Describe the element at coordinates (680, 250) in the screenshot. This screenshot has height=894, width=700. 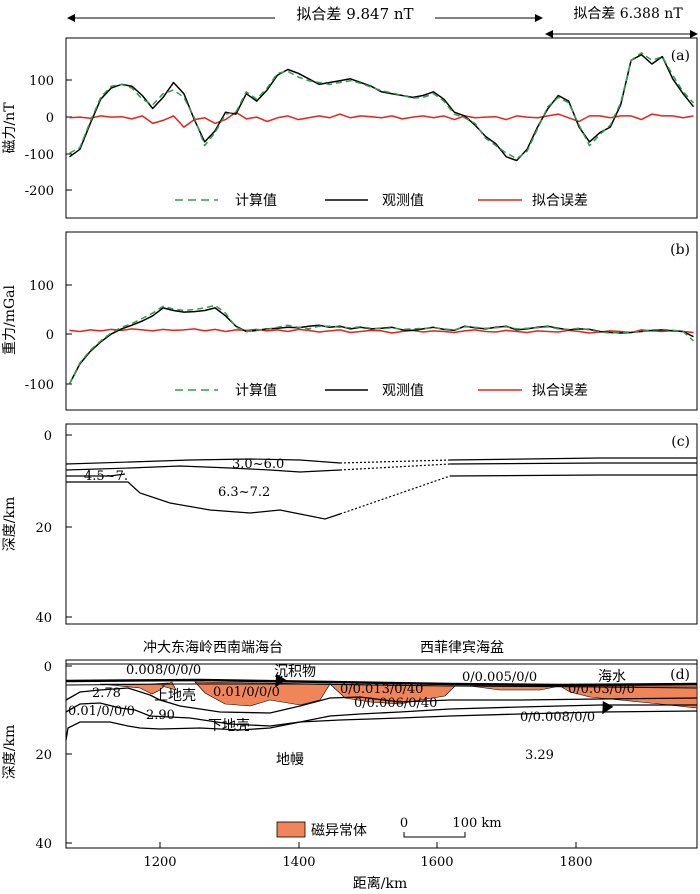
I see `panel-b-label: (b)` at that location.